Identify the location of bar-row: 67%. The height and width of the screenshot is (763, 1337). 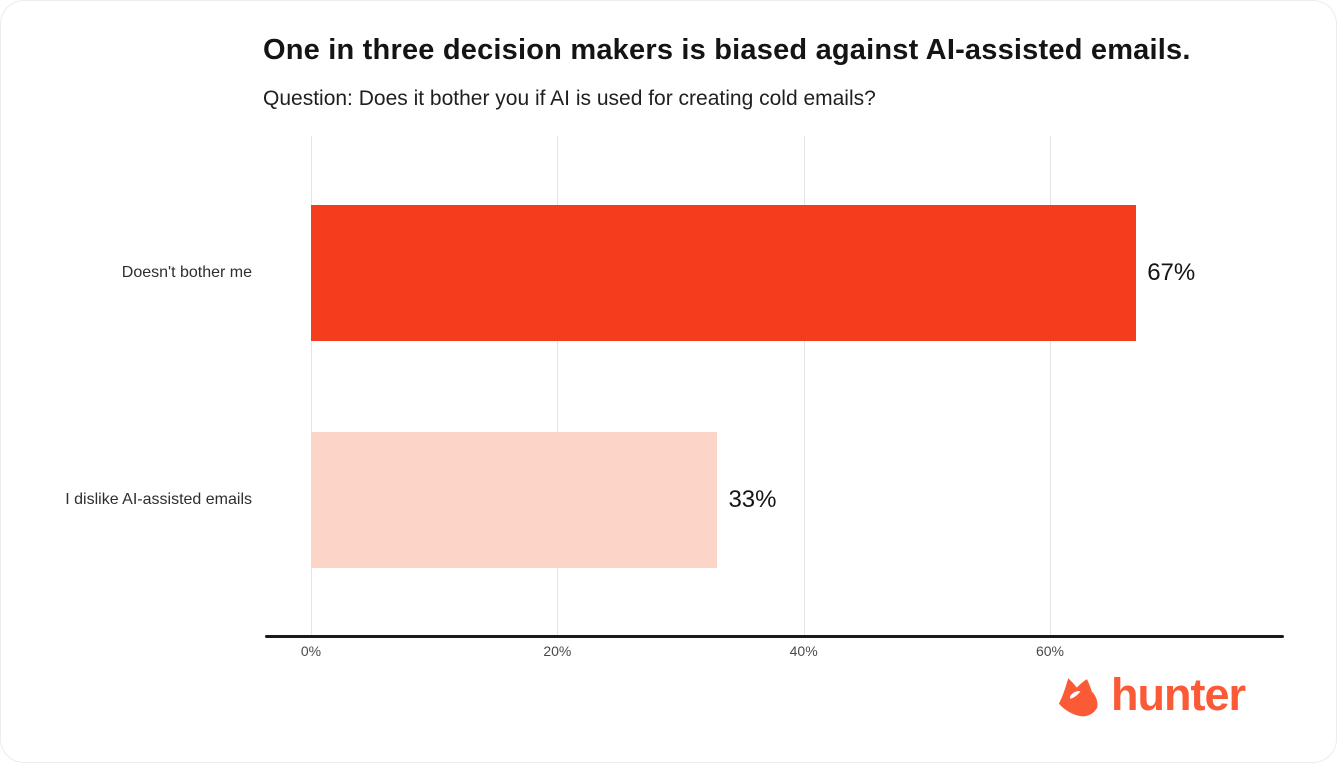
(797, 273).